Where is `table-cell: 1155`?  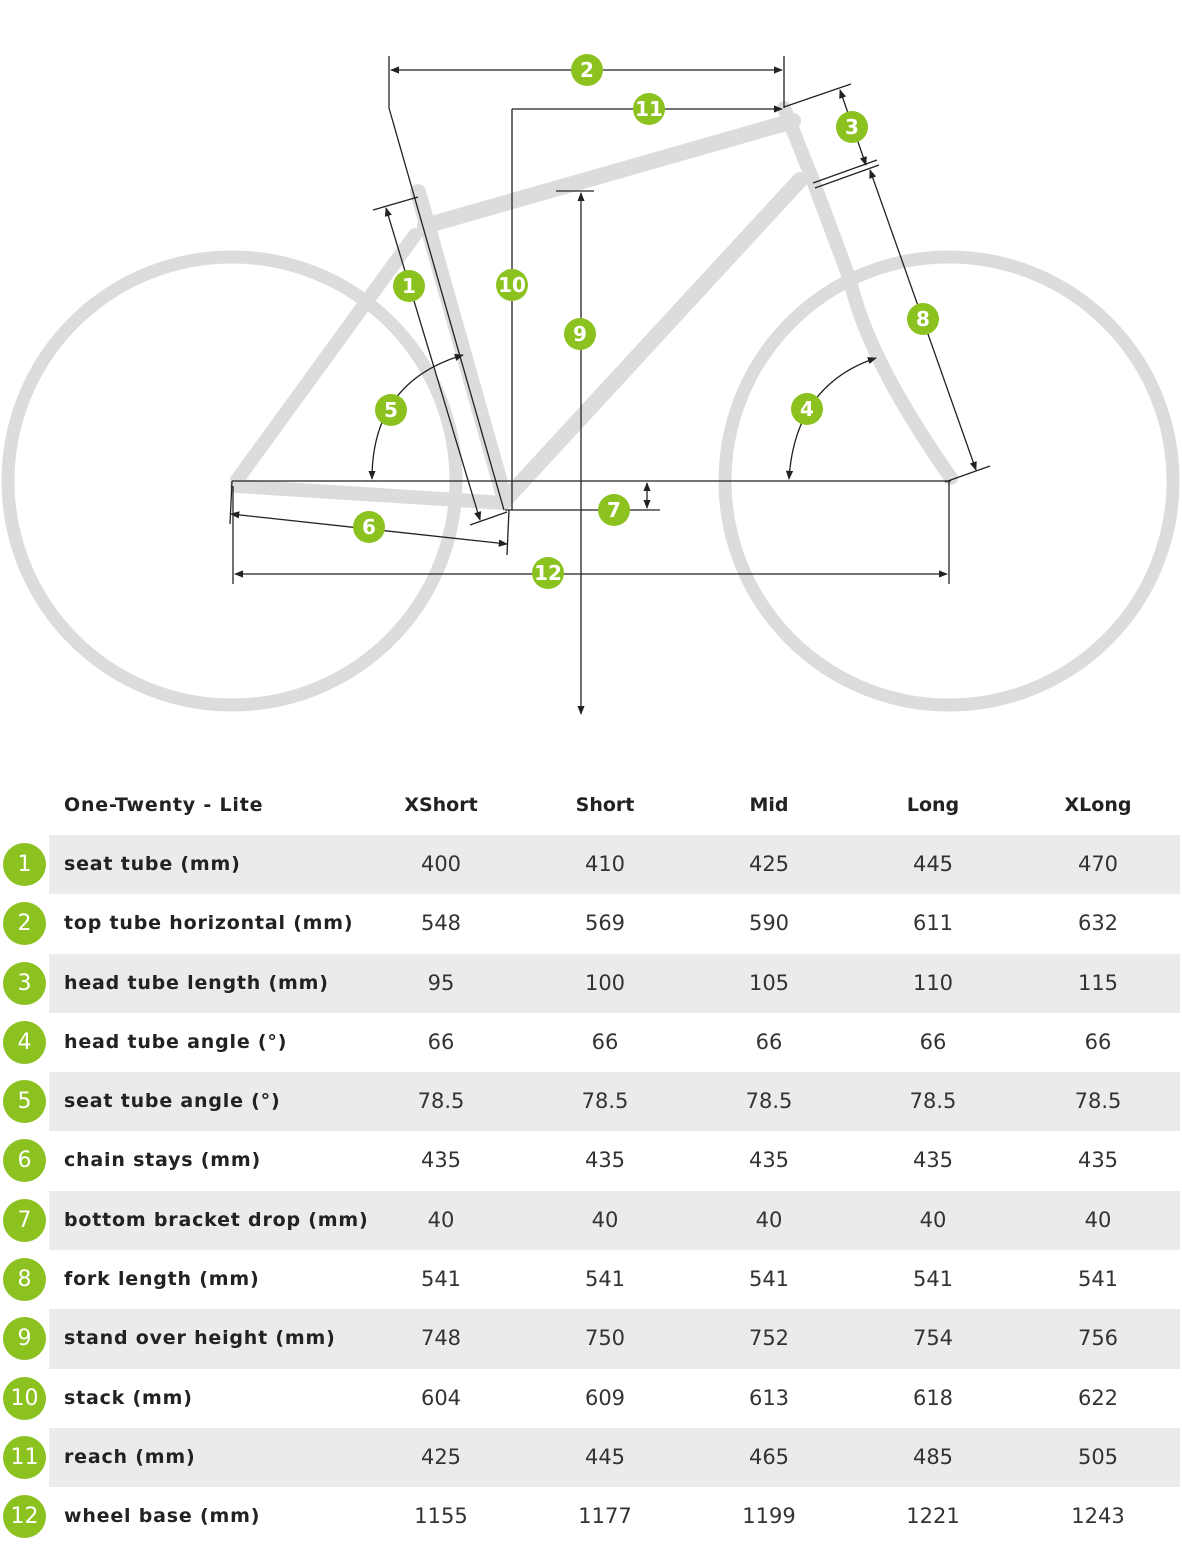 table-cell: 1155 is located at coordinates (441, 1516).